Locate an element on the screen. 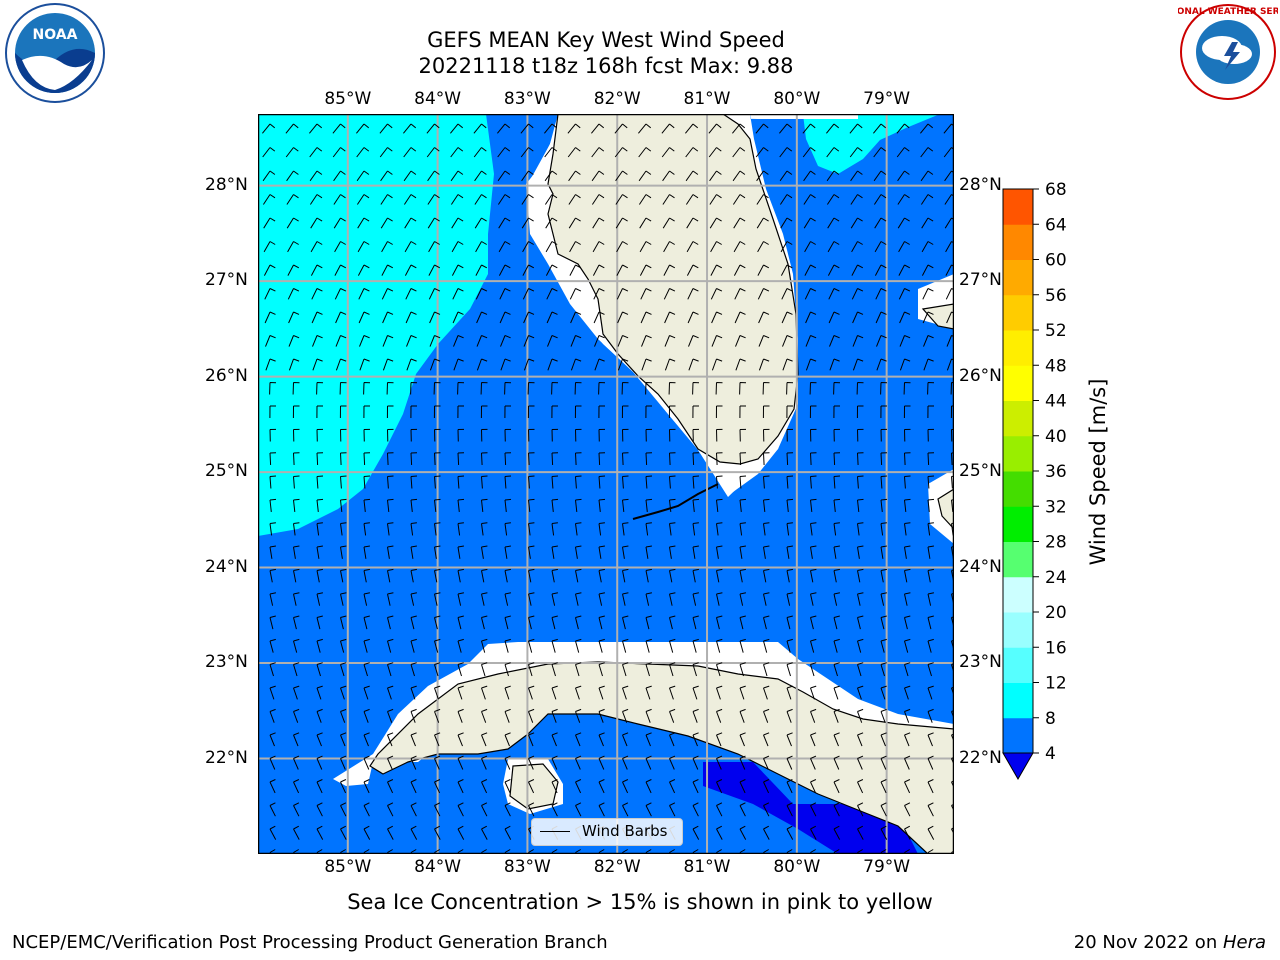  noaa-logo-text: NOAA is located at coordinates (55, 35).